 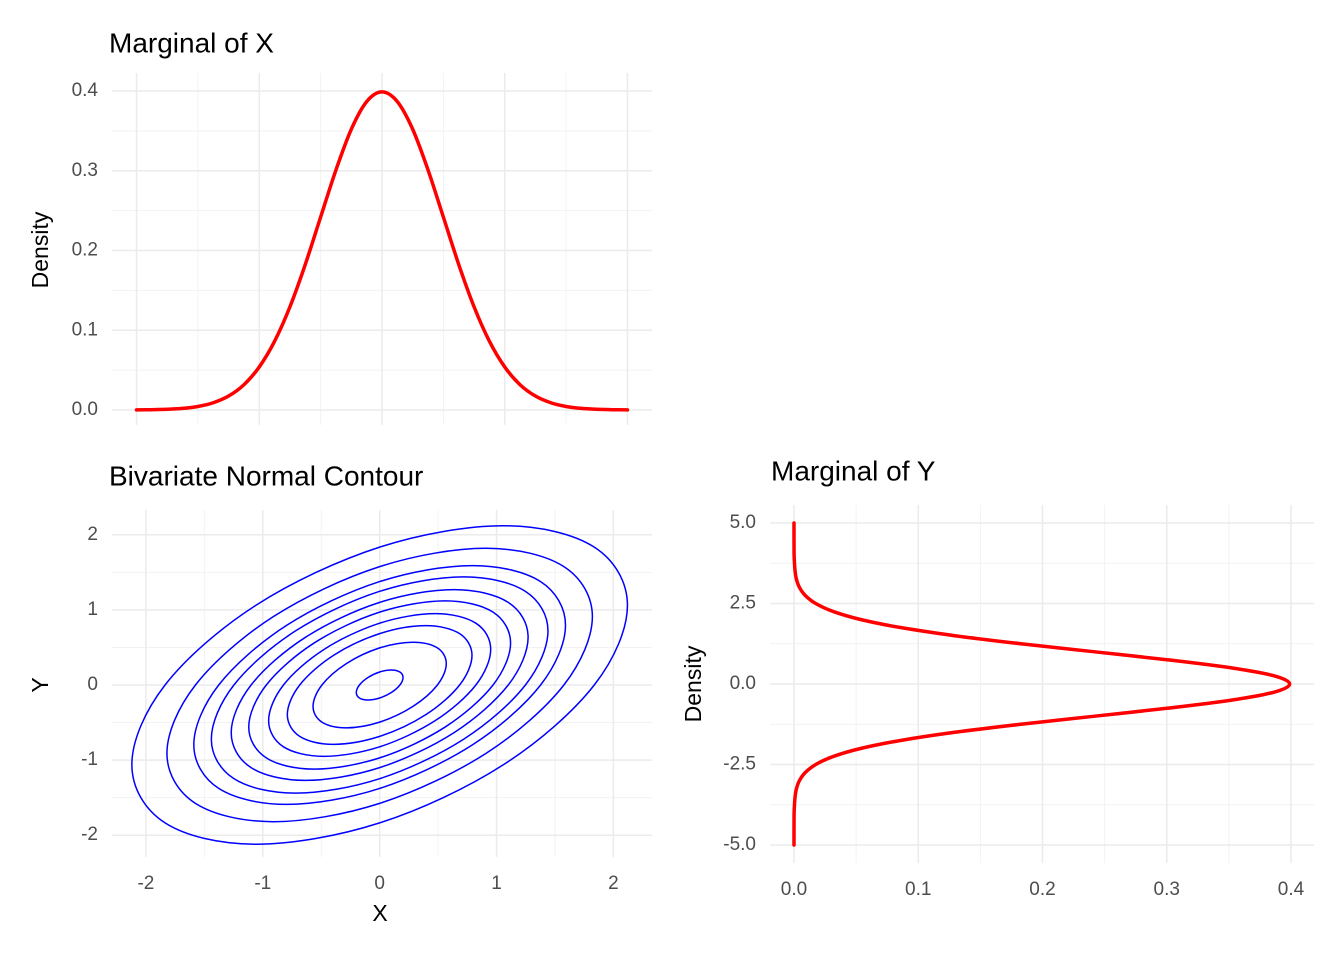 I want to click on y-tick-label: 2.5, so click(x=743, y=603).